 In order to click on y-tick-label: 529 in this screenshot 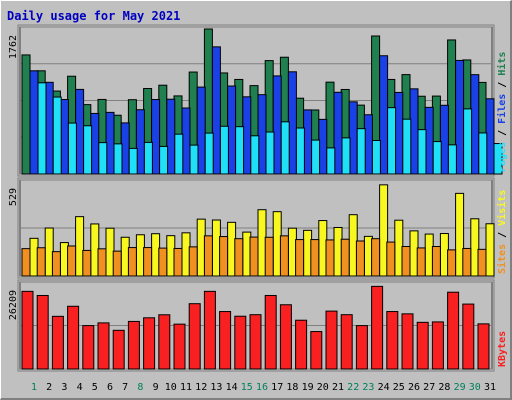, I will do `click(13, 197)`.